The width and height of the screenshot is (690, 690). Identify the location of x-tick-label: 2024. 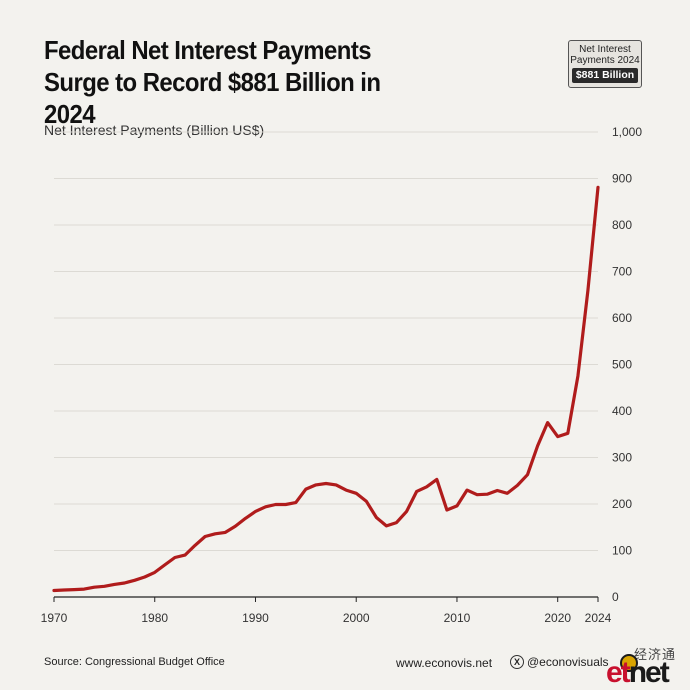
(598, 618).